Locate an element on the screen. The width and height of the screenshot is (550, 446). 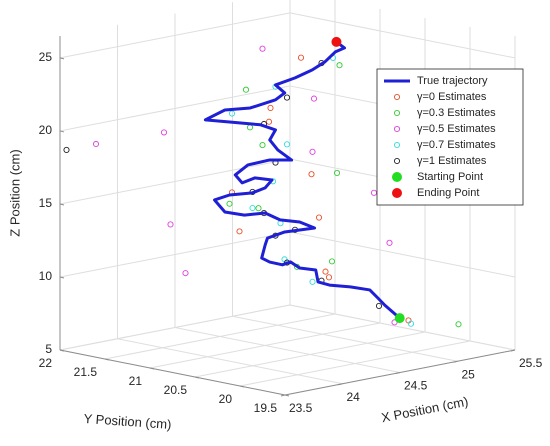
x-tick-label: 23.5 is located at coordinates (301, 408).